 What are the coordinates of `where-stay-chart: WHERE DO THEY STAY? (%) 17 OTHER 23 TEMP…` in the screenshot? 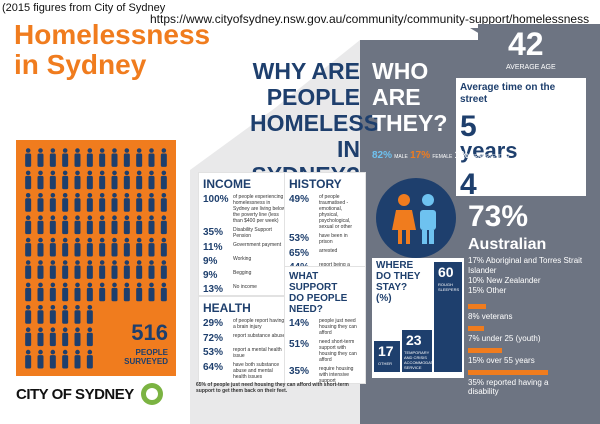 It's located at (418, 318).